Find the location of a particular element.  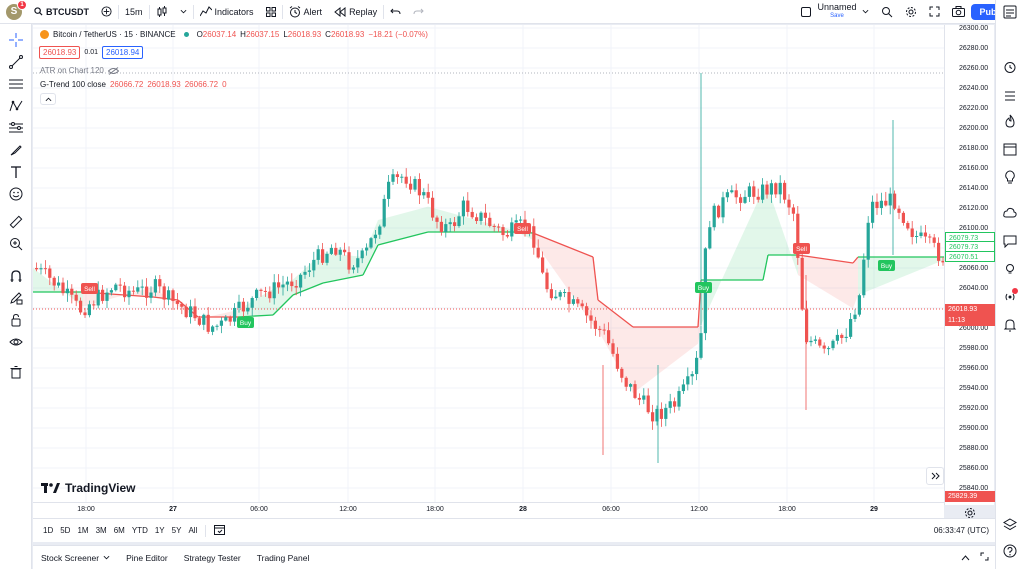

trend-line-tool is located at coordinates (16, 62).